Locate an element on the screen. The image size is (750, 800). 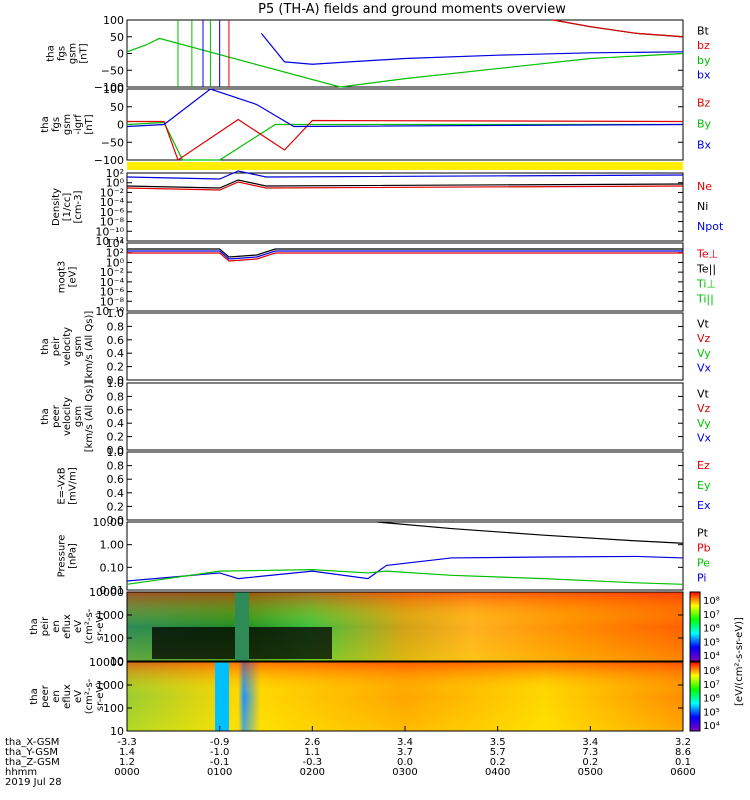
x-row-label: tha_Y-GSM is located at coordinates (31, 752).